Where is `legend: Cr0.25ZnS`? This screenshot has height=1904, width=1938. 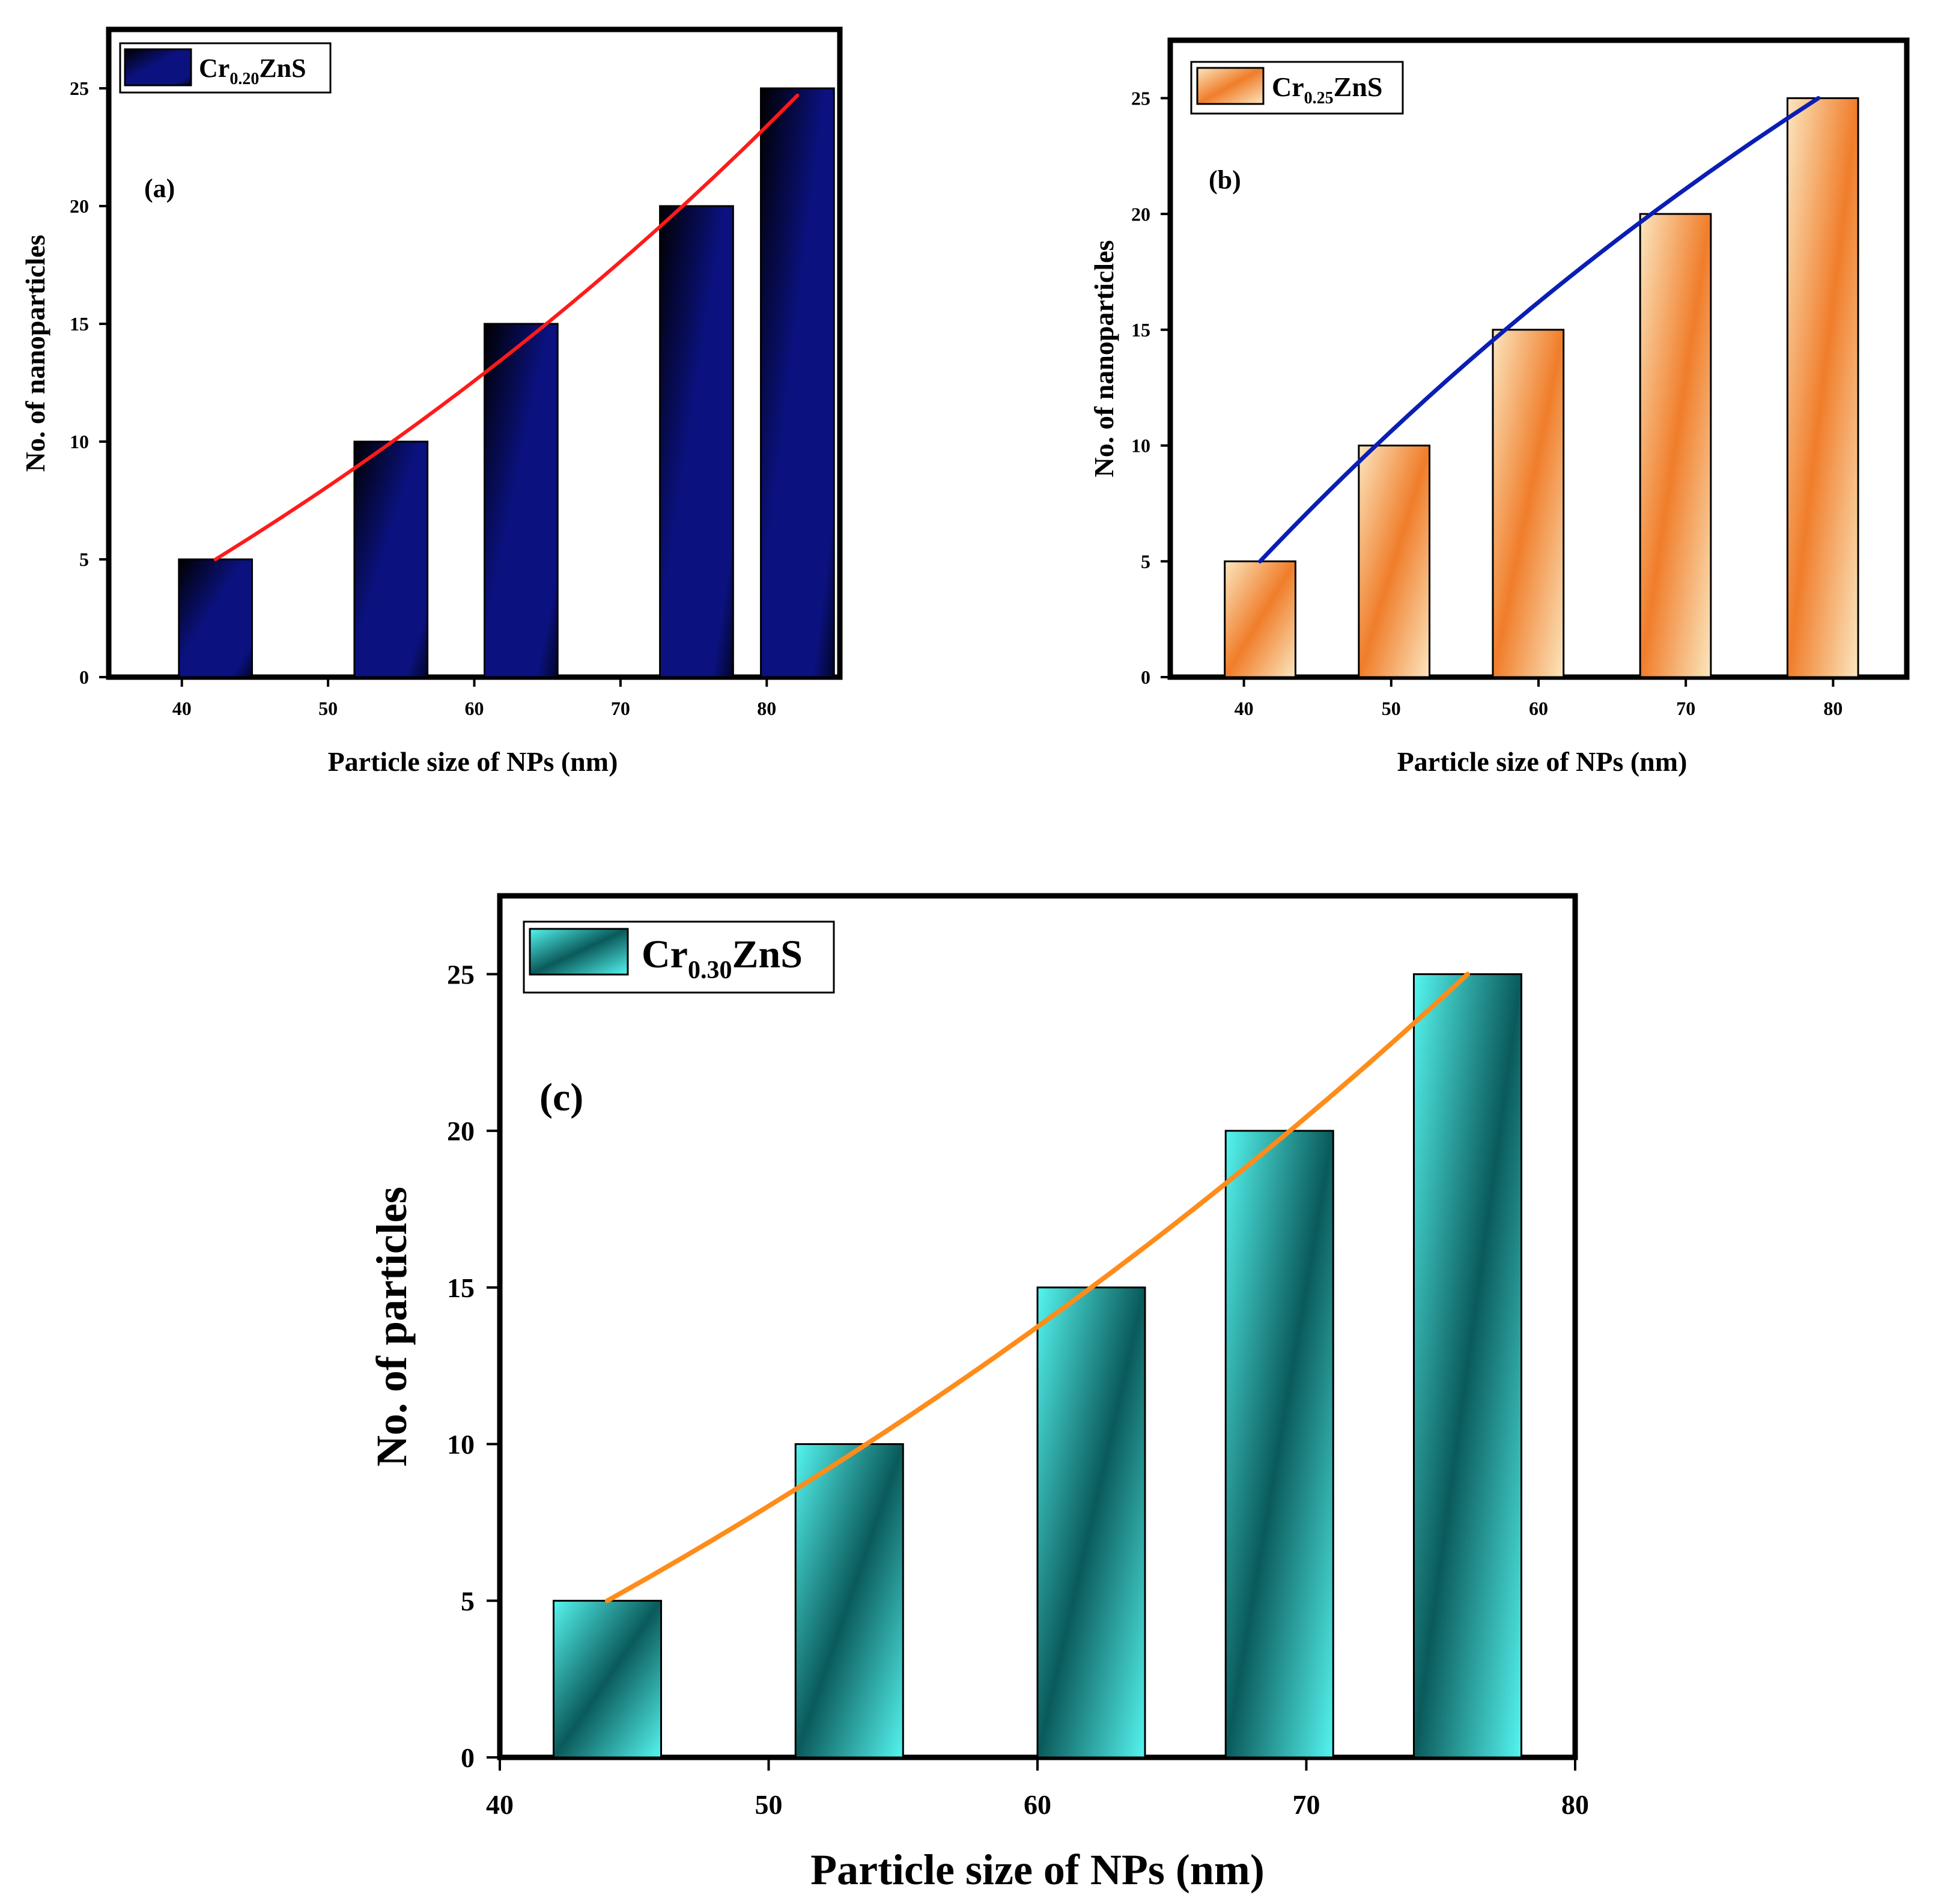
legend: Cr0.25ZnS is located at coordinates (1297, 88).